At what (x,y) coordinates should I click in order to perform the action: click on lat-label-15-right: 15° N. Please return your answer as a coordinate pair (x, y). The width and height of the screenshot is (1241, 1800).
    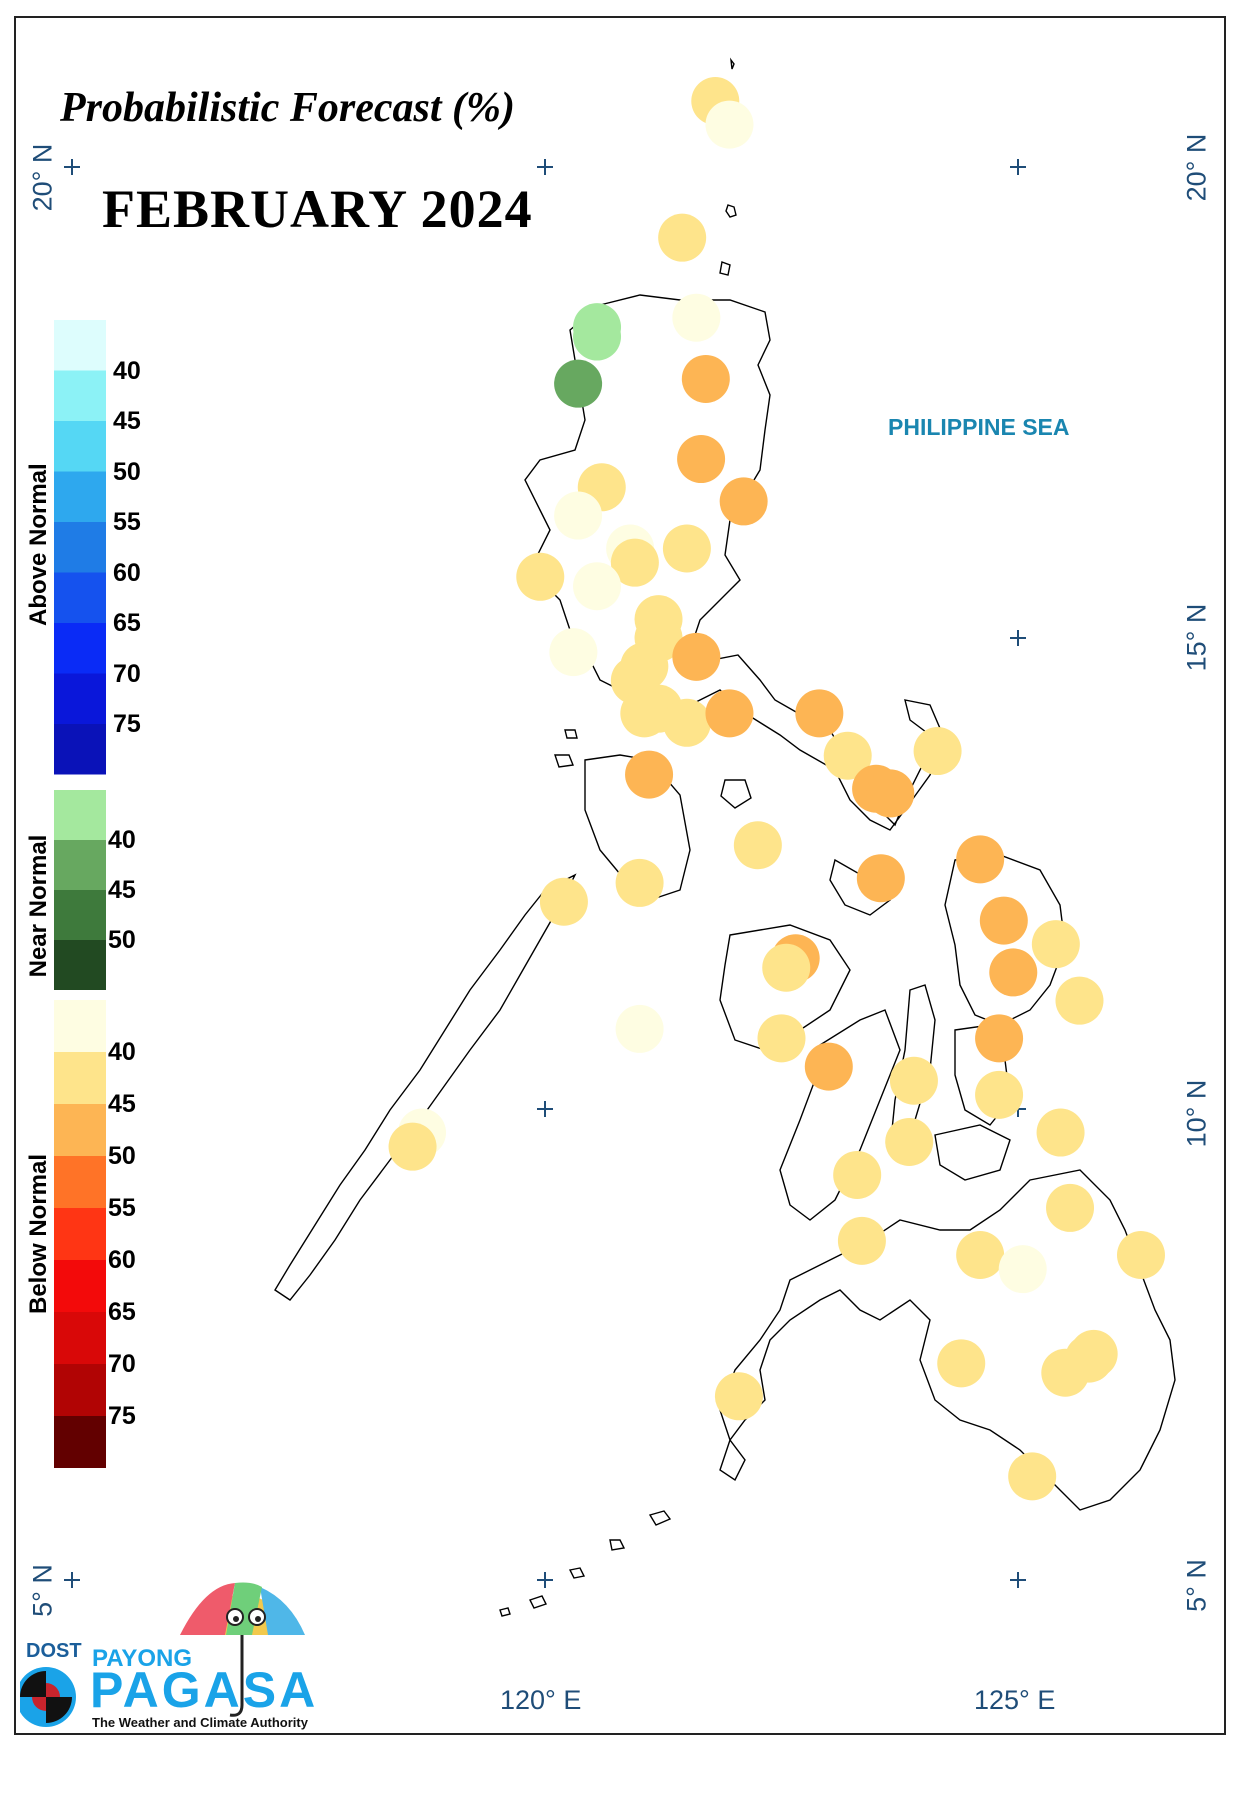
    Looking at the image, I should click on (1196, 637).